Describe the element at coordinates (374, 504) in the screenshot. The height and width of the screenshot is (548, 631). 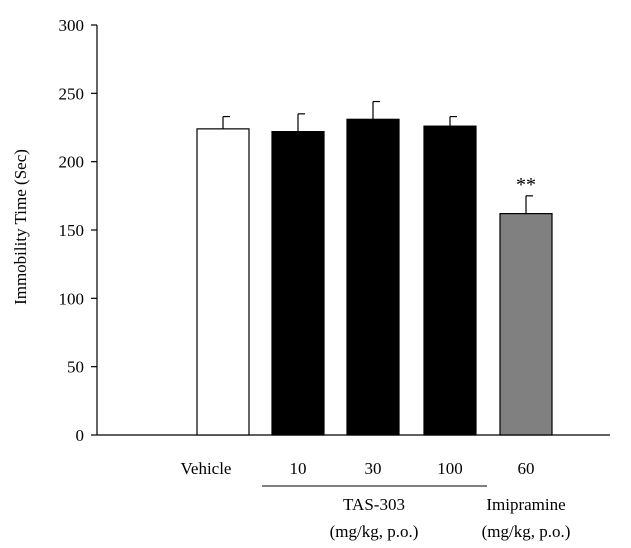
I see `group-name-0: TAS-303` at that location.